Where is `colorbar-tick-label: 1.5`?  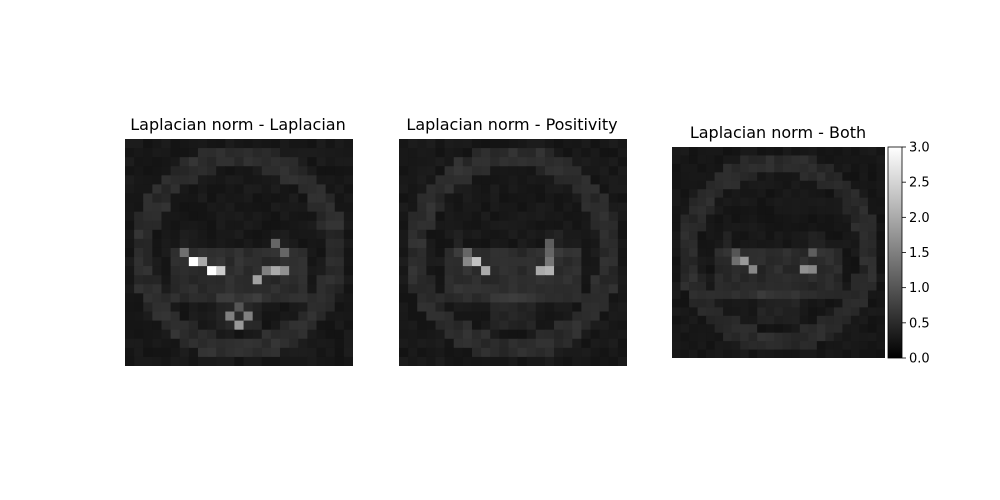 colorbar-tick-label: 1.5 is located at coordinates (919, 253).